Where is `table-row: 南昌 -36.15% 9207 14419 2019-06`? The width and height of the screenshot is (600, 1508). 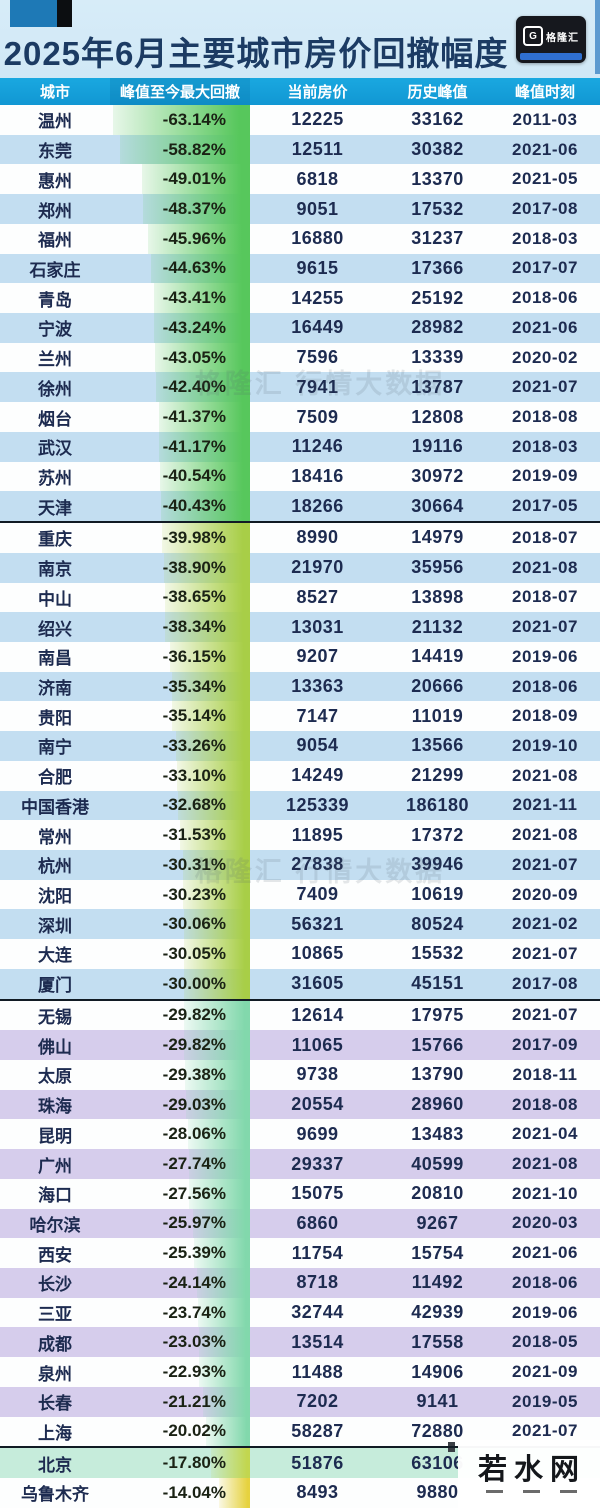
table-row: 南昌 -36.15% 9207 14419 2019-06 is located at coordinates (300, 656).